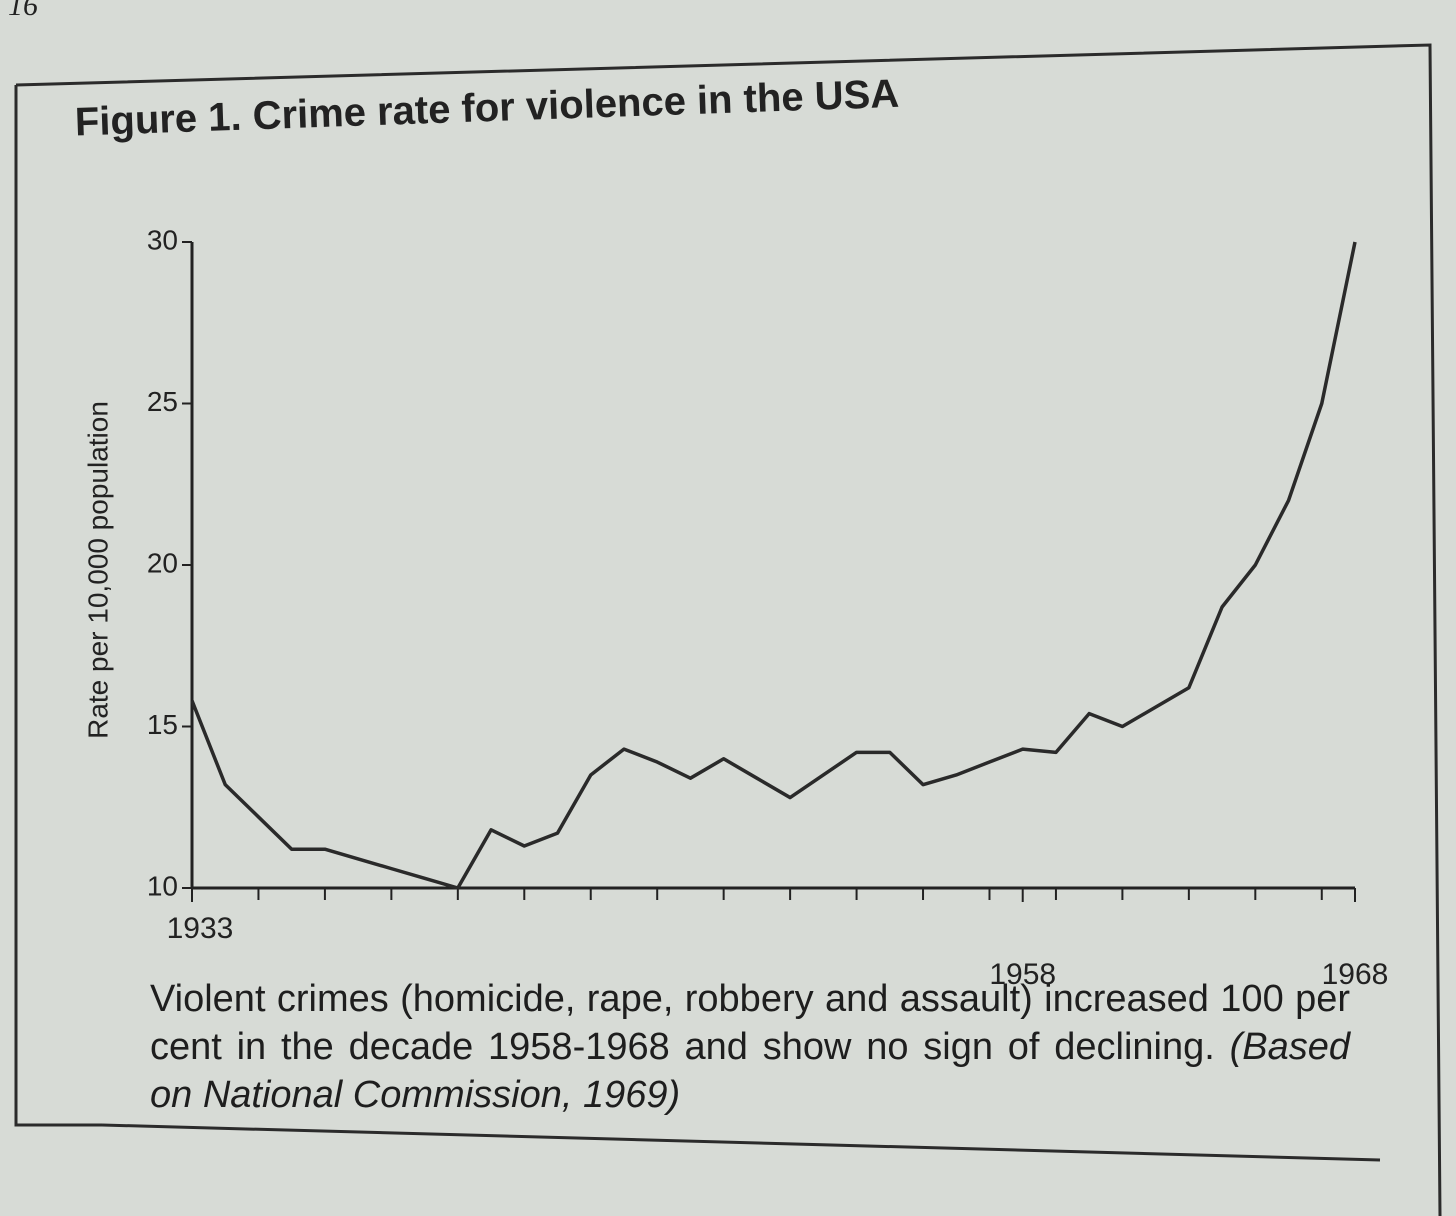  What do you see at coordinates (162, 885) in the screenshot?
I see `y-tick-label: 10` at bounding box center [162, 885].